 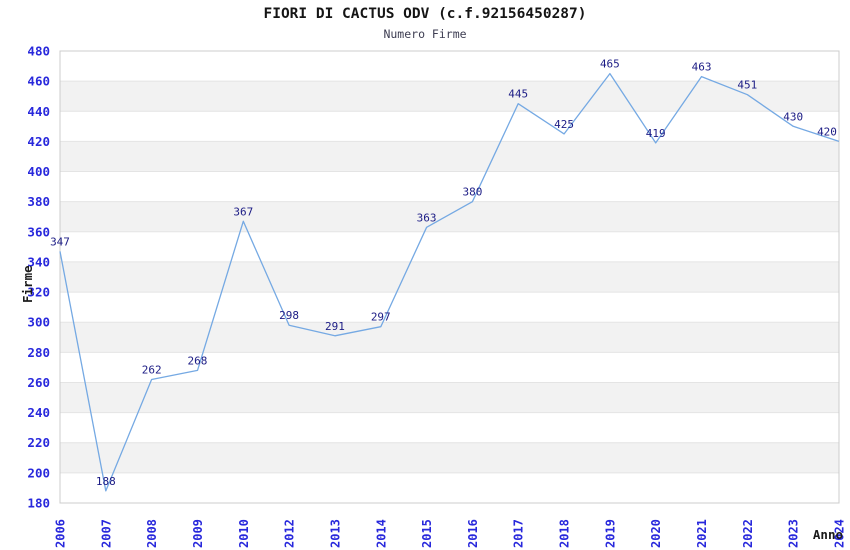 What do you see at coordinates (38, 231) in the screenshot?
I see `y-tick-label: 360` at bounding box center [38, 231].